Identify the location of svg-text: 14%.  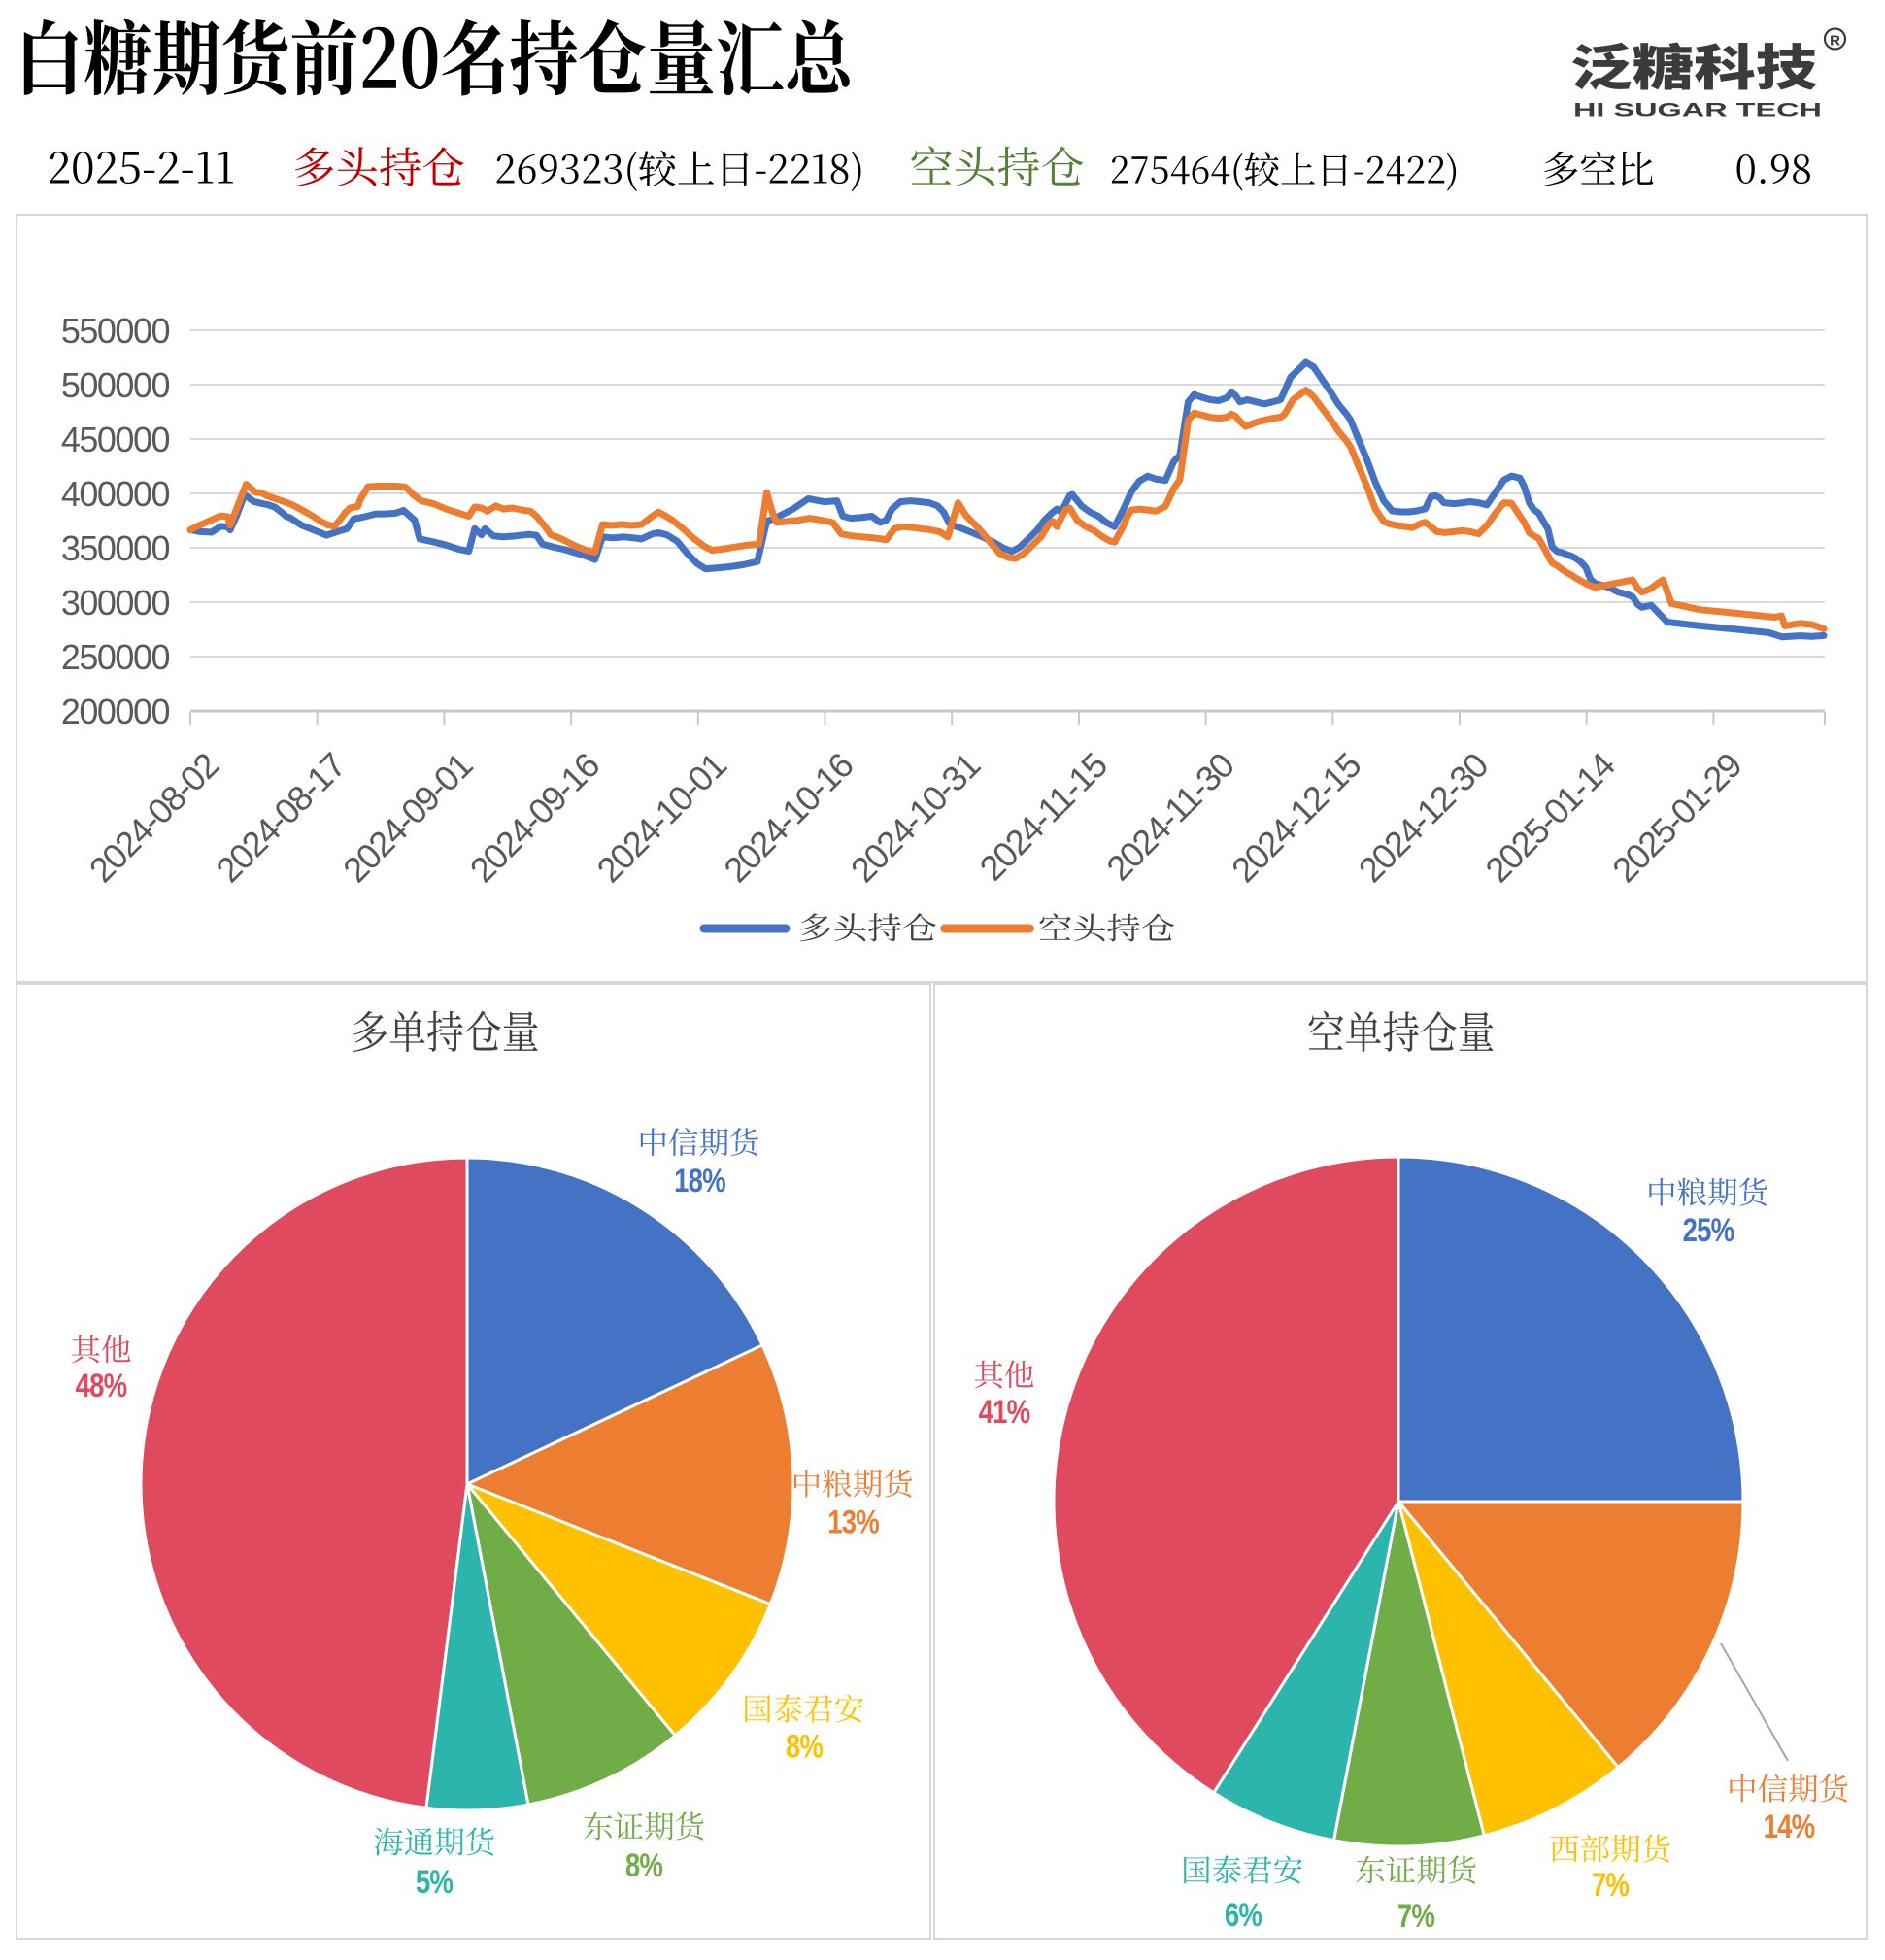
(1790, 1826).